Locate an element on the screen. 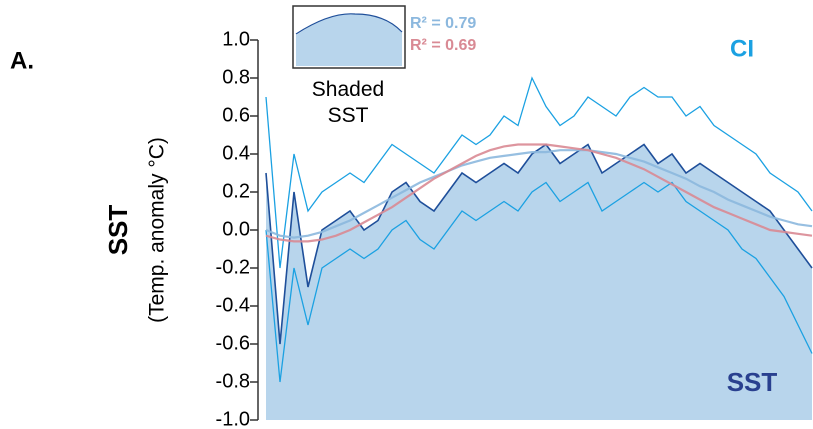 This screenshot has width=813, height=429. inset is located at coordinates (349, 37).